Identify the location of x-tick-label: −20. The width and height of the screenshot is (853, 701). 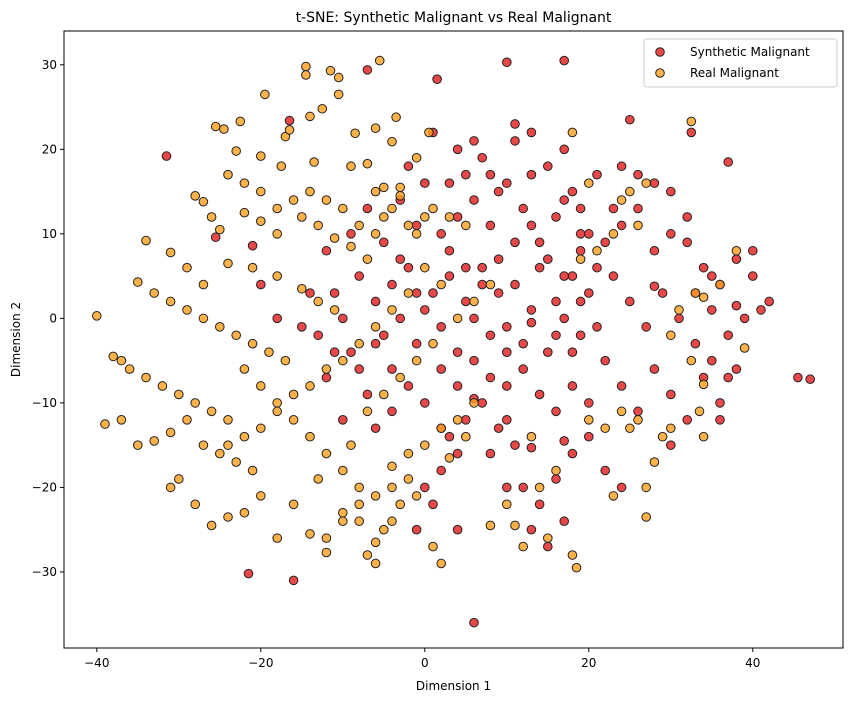
(260, 663).